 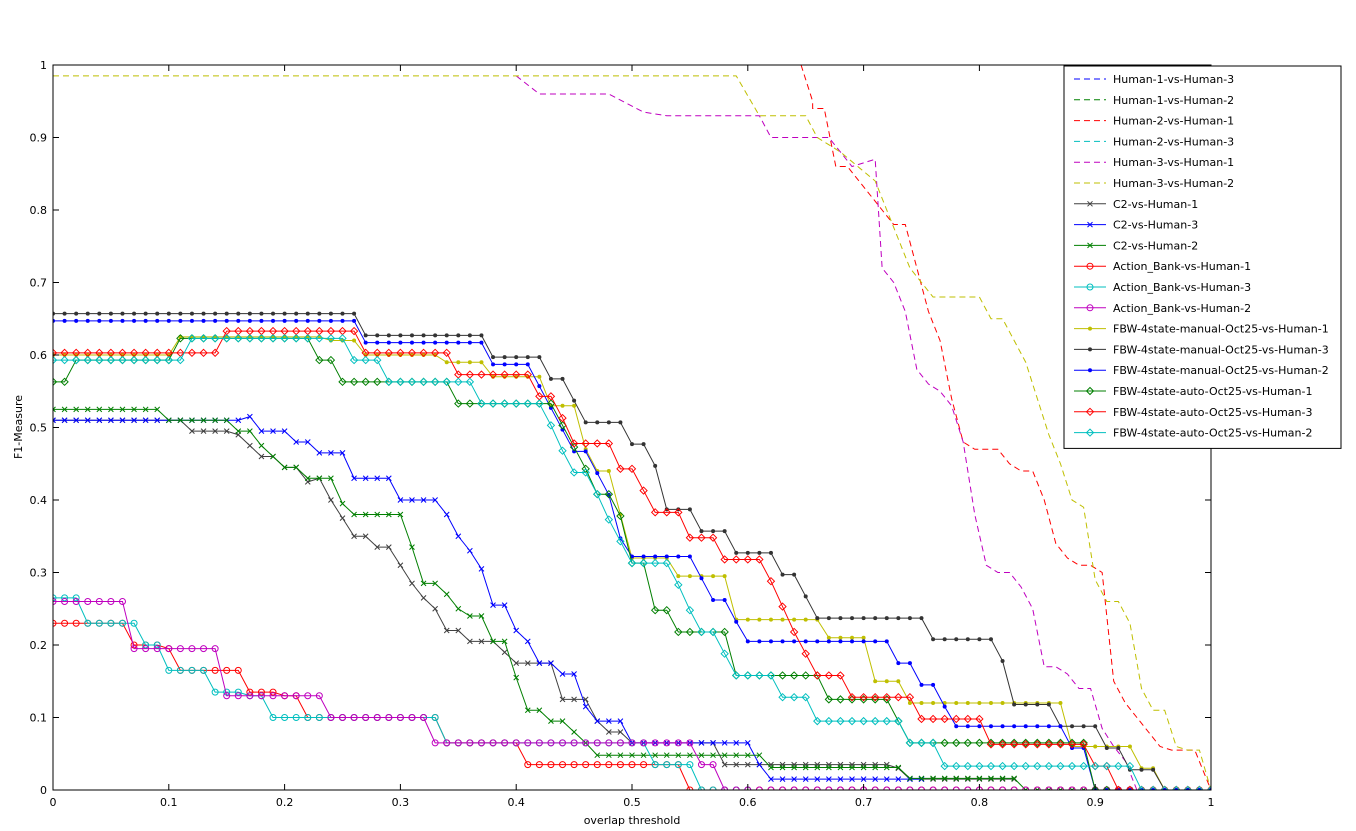 I want to click on legend-label: FBW-4state-manual-Oct25-vs-Human-3, so click(x=1221, y=349).